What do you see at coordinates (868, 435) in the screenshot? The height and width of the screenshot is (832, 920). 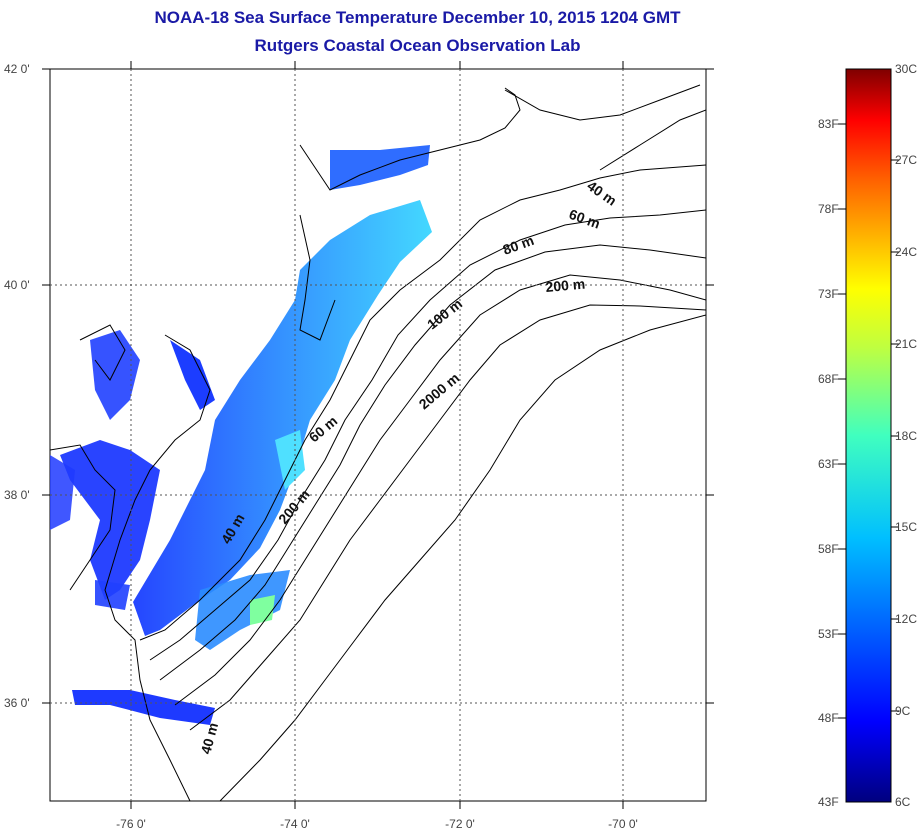 I see `temperature-colorbar` at bounding box center [868, 435].